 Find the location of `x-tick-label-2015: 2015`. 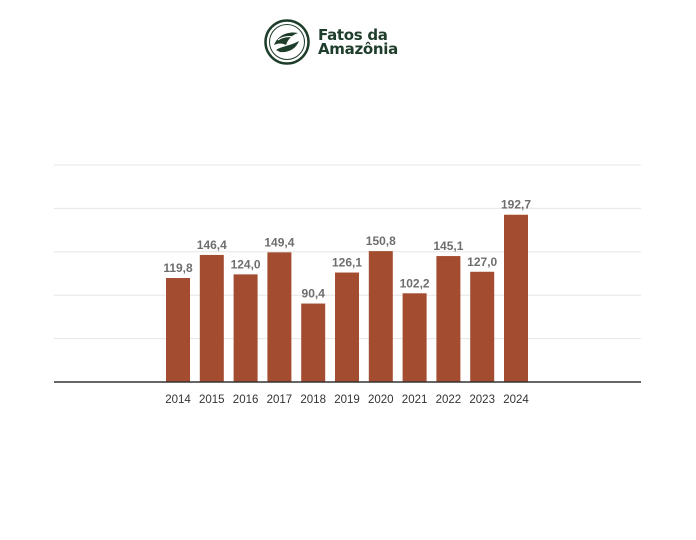

x-tick-label-2015: 2015 is located at coordinates (212, 400).